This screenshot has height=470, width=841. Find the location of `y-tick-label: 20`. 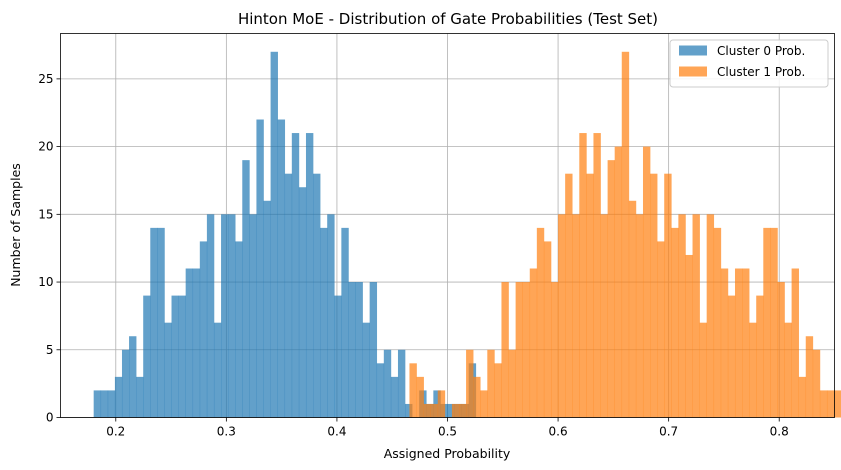

y-tick-label: 20 is located at coordinates (45, 147).